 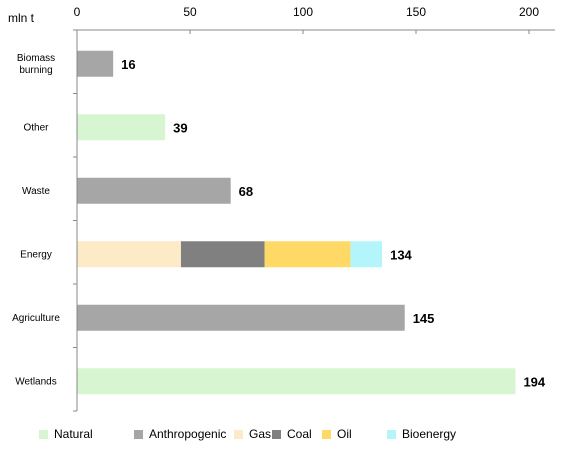 I want to click on bar-anthropogenic-biomass-burning, so click(x=95, y=63).